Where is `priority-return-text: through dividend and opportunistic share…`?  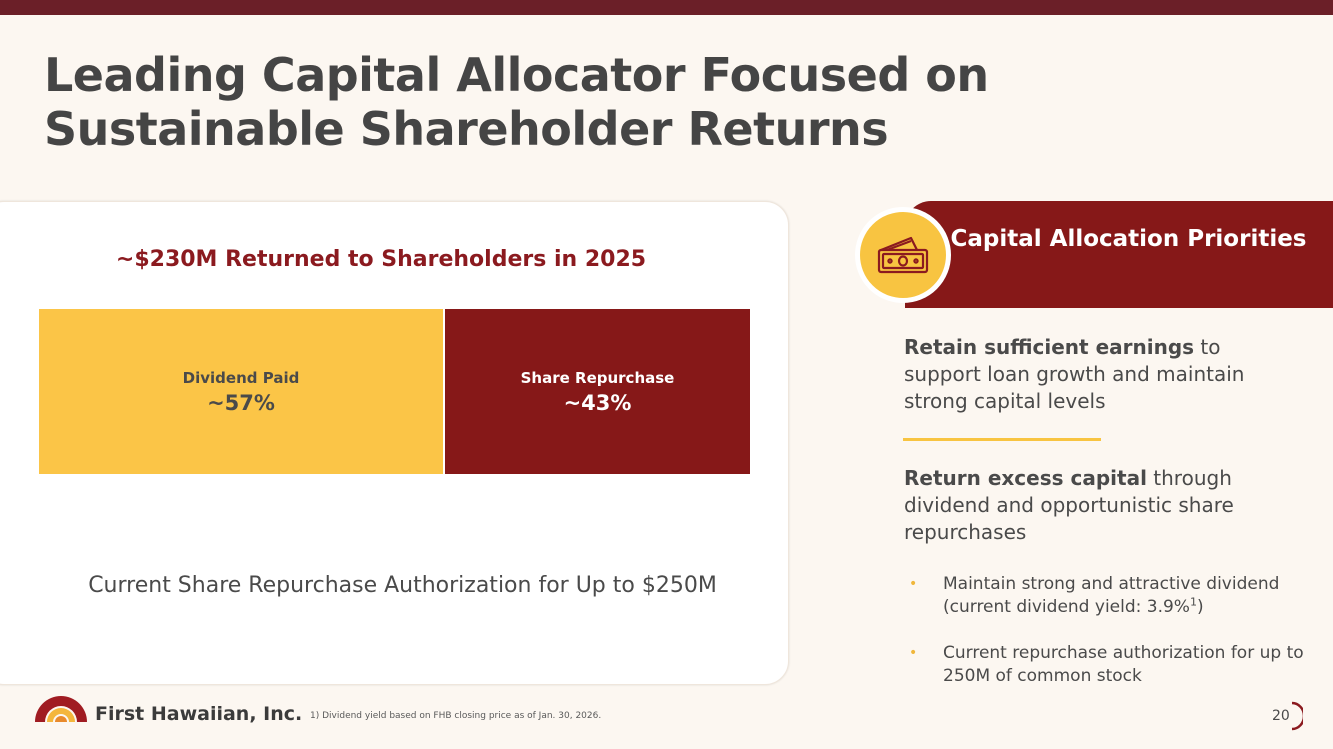
priority-return-text: through dividend and opportunistic share… is located at coordinates (1069, 505).